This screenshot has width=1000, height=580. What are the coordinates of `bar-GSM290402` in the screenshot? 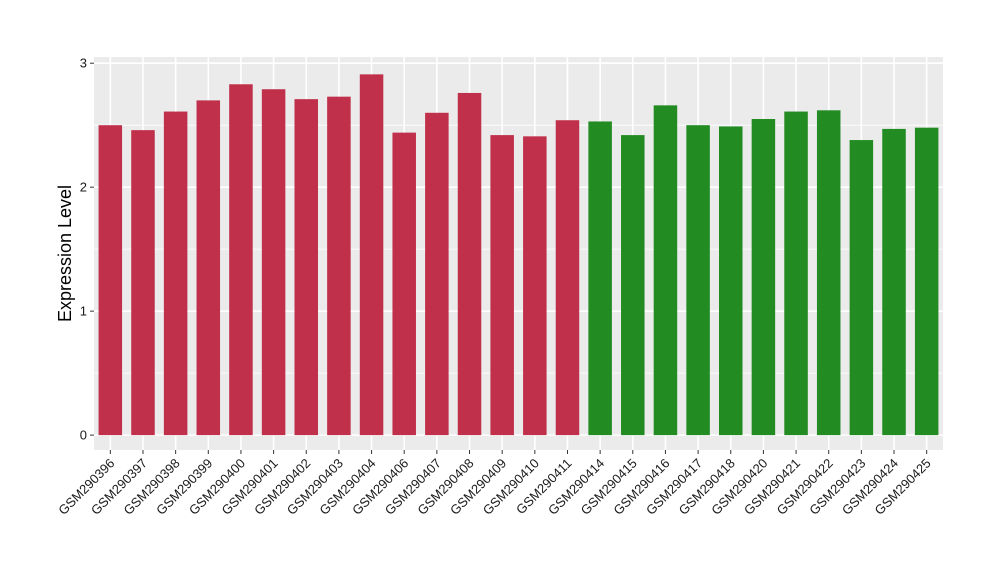 It's located at (306, 267).